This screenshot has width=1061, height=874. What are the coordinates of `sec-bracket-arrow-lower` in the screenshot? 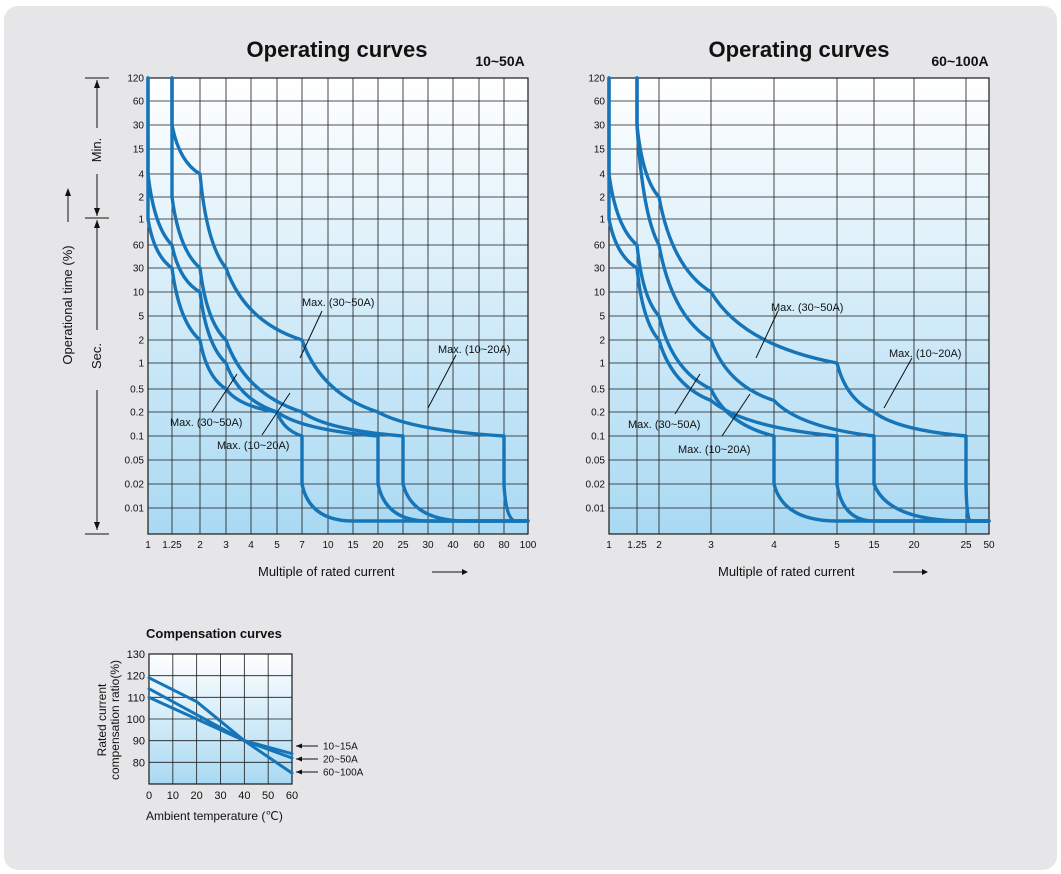 It's located at (97, 526).